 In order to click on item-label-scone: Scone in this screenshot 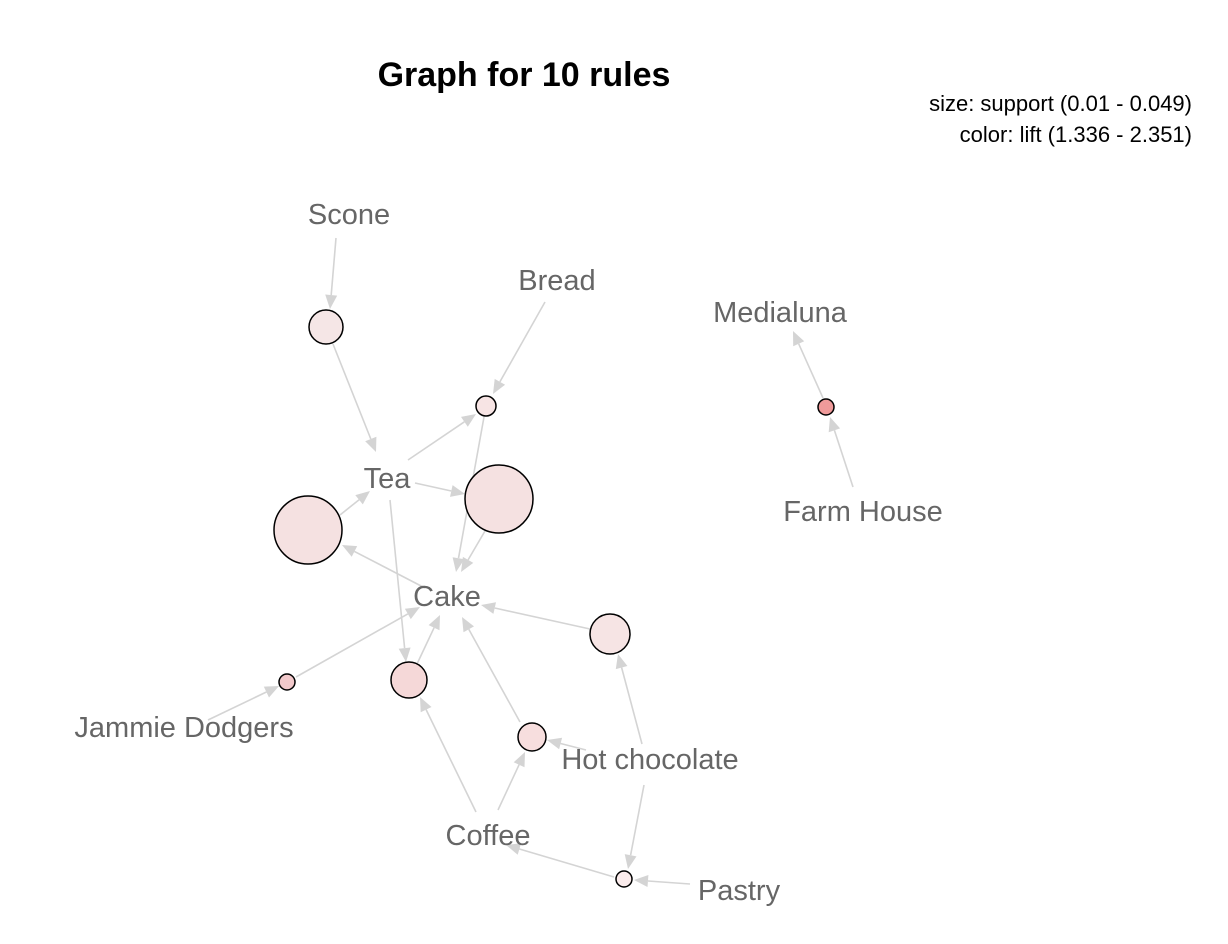, I will do `click(349, 215)`.